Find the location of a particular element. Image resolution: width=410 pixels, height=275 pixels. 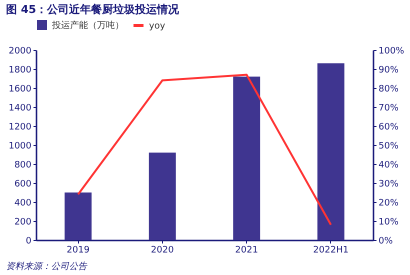

text: 资料来源：公司公告 is located at coordinates (47, 266).